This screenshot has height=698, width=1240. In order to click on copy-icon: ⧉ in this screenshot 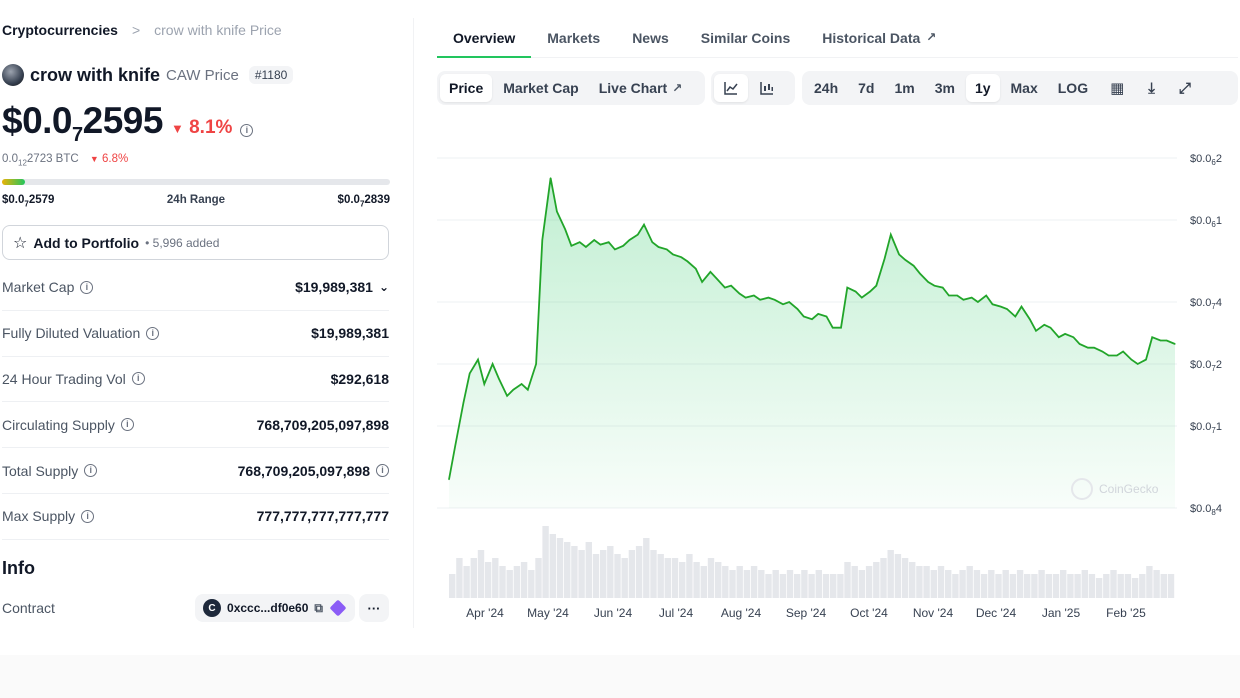, I will do `click(318, 607)`.